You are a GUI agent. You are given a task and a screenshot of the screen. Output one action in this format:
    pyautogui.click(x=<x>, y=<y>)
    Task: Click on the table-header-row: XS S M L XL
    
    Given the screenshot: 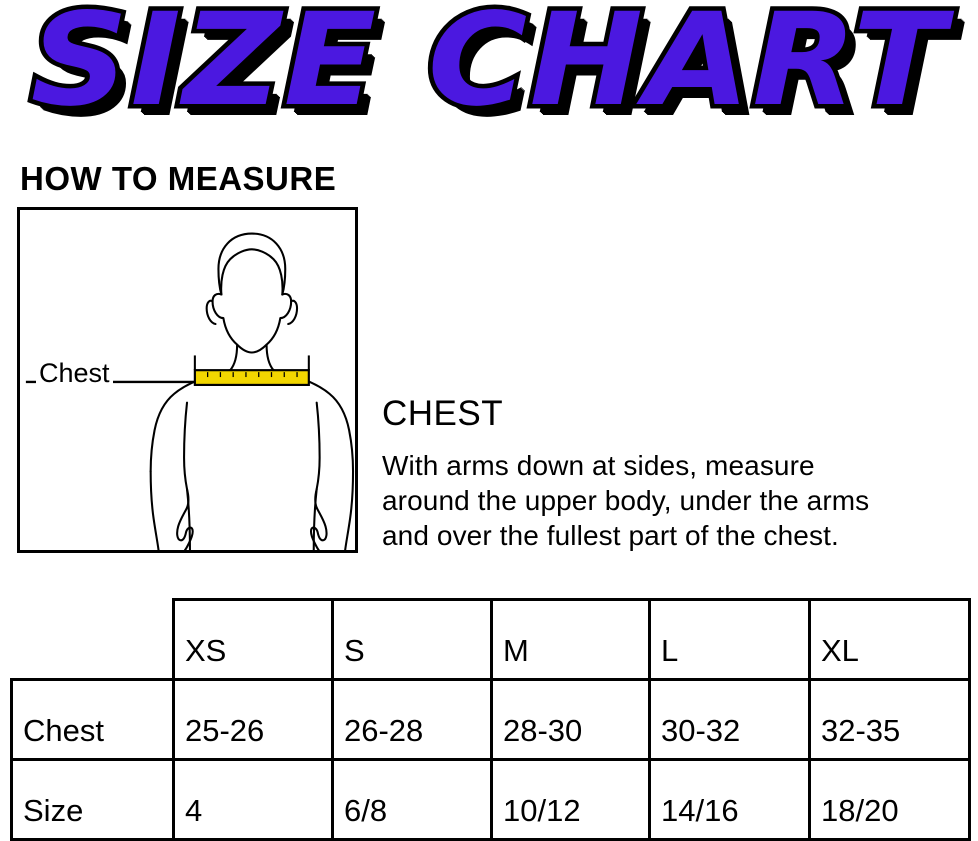 What is the action you would take?
    pyautogui.click(x=491, y=639)
    